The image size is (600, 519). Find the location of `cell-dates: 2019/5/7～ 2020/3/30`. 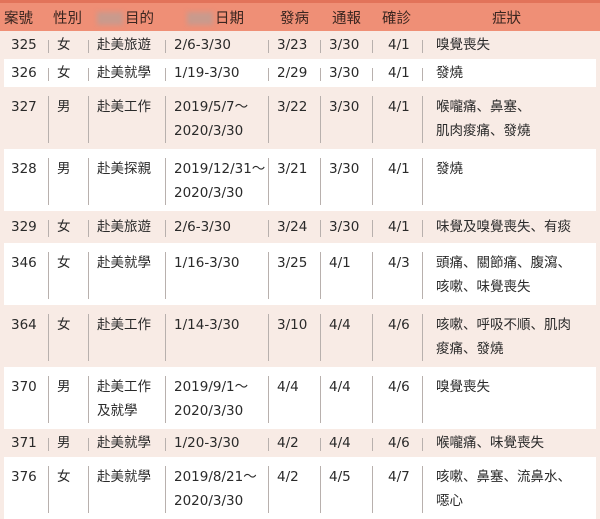

cell-dates: 2019/5/7～ 2020/3/30 is located at coordinates (216, 118).